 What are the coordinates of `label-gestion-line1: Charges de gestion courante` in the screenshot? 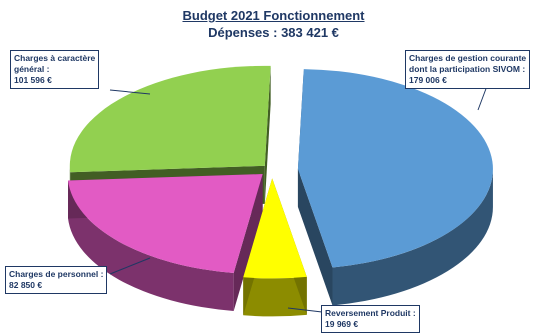 It's located at (467, 58).